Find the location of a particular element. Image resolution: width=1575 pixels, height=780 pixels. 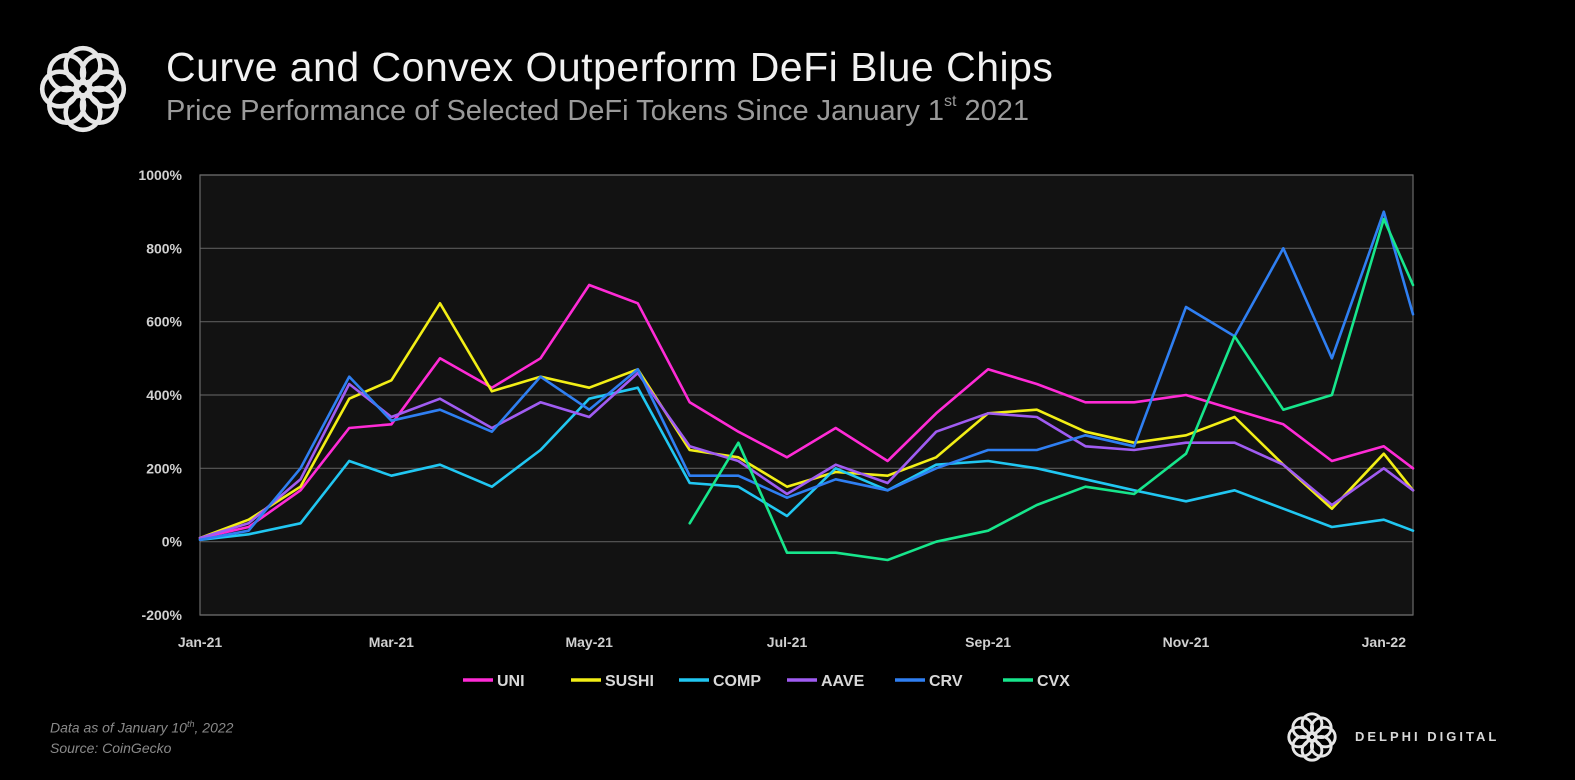

legend-label: UNI is located at coordinates (511, 681).